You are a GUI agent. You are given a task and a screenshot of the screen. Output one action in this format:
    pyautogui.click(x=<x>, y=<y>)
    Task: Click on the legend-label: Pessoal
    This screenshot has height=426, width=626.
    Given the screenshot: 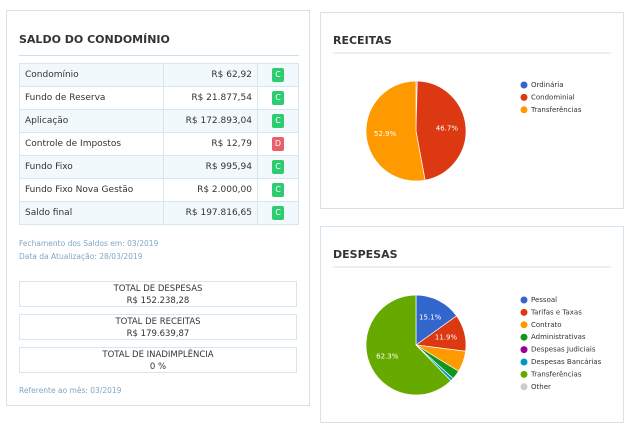 What is the action you would take?
    pyautogui.click(x=544, y=300)
    